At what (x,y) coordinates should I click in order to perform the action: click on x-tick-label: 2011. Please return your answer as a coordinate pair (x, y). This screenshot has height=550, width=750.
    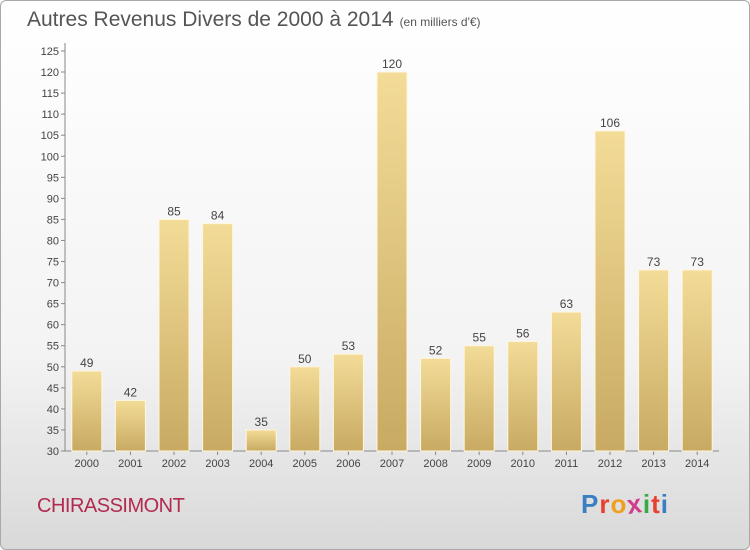
    Looking at the image, I should click on (567, 464).